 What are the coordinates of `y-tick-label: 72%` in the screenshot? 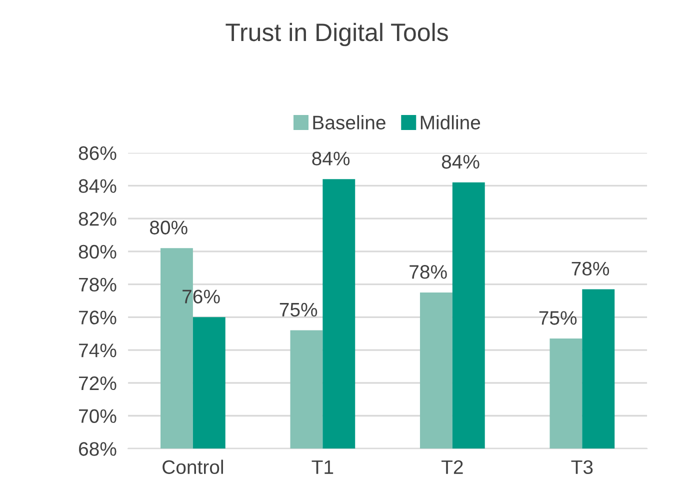 It's located at (97, 383).